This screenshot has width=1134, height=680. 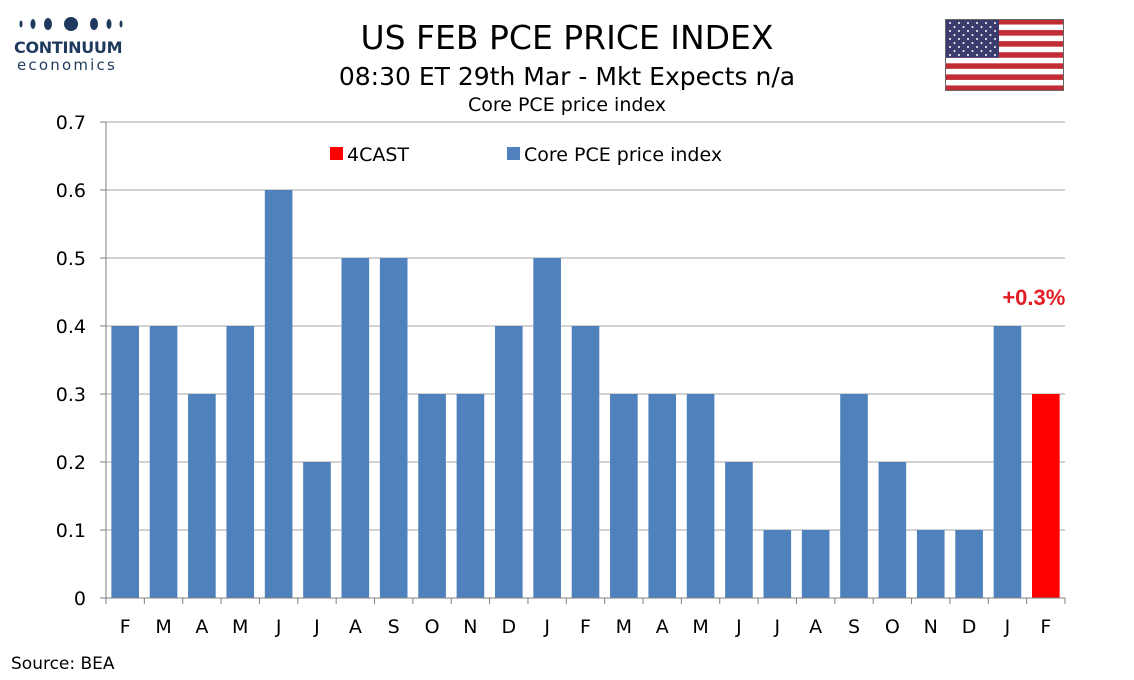 What do you see at coordinates (513, 153) in the screenshot?
I see `legend-swatch-core-pce` at bounding box center [513, 153].